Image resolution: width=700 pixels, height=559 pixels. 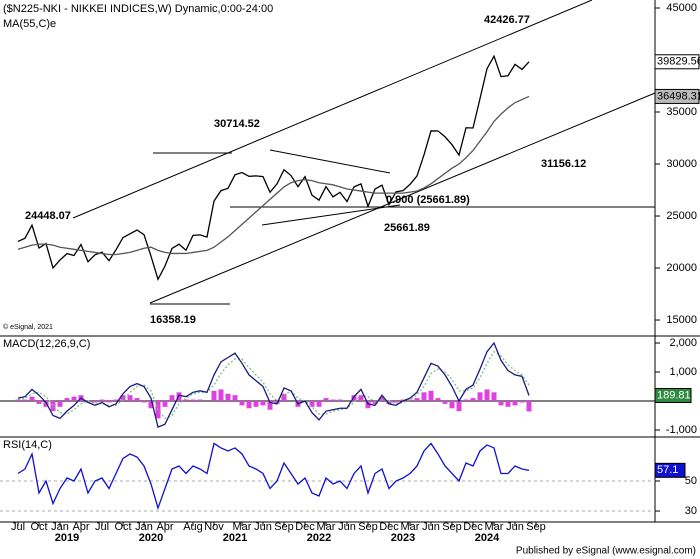 What do you see at coordinates (563, 164) in the screenshot?
I see `annotation: 31156.12` at bounding box center [563, 164].